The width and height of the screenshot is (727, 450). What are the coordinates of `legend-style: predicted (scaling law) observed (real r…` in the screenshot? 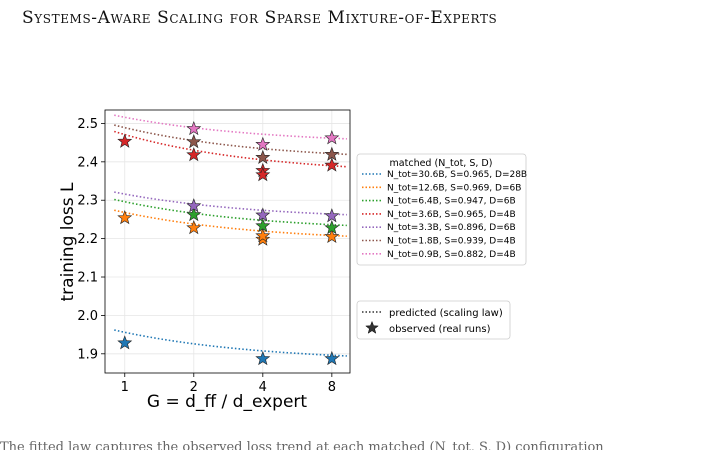 It's located at (433, 320).